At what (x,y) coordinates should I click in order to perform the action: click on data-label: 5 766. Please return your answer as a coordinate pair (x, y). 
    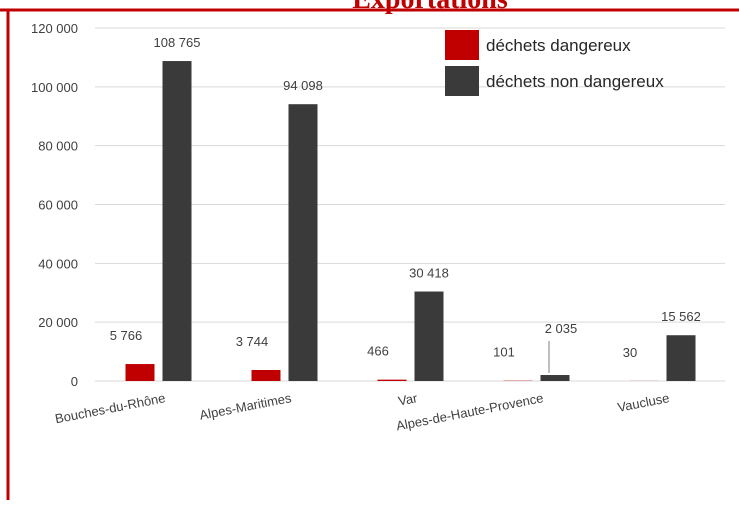
    Looking at the image, I should click on (126, 335).